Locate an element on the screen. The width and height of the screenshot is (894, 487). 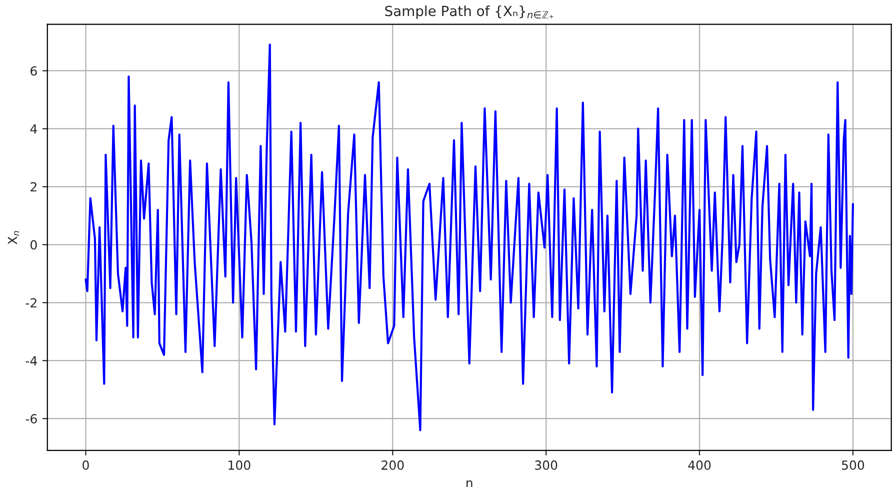
x-axis-title: n is located at coordinates (469, 483).